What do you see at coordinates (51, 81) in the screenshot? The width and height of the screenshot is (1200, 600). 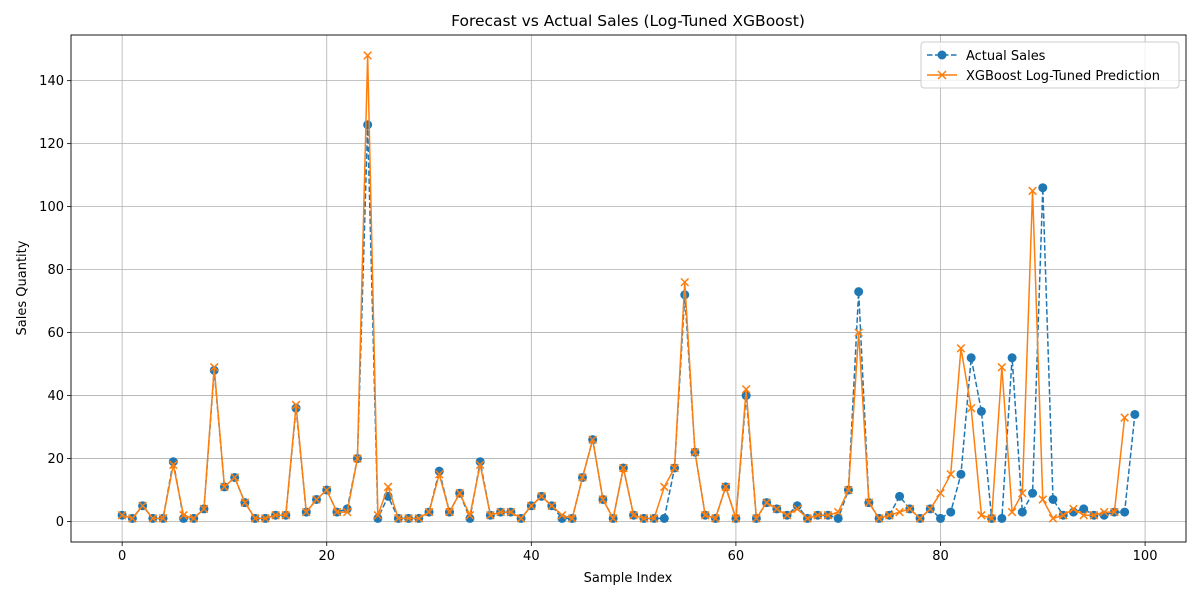 I see `y-tick-label: 140` at bounding box center [51, 81].